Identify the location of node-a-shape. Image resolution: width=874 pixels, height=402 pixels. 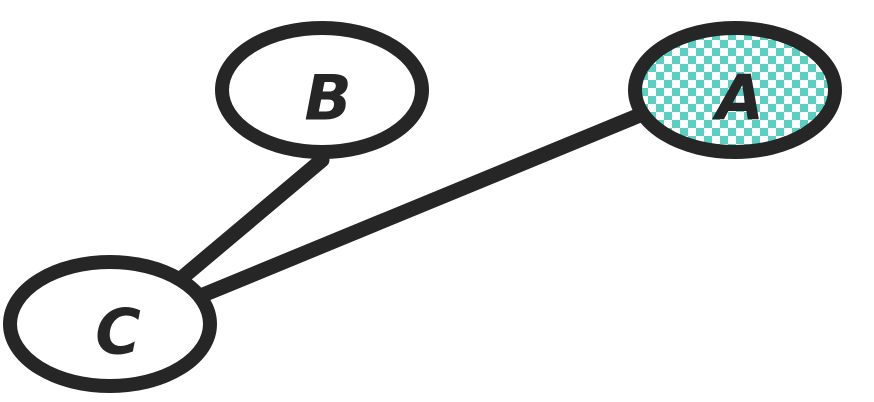
(735, 90).